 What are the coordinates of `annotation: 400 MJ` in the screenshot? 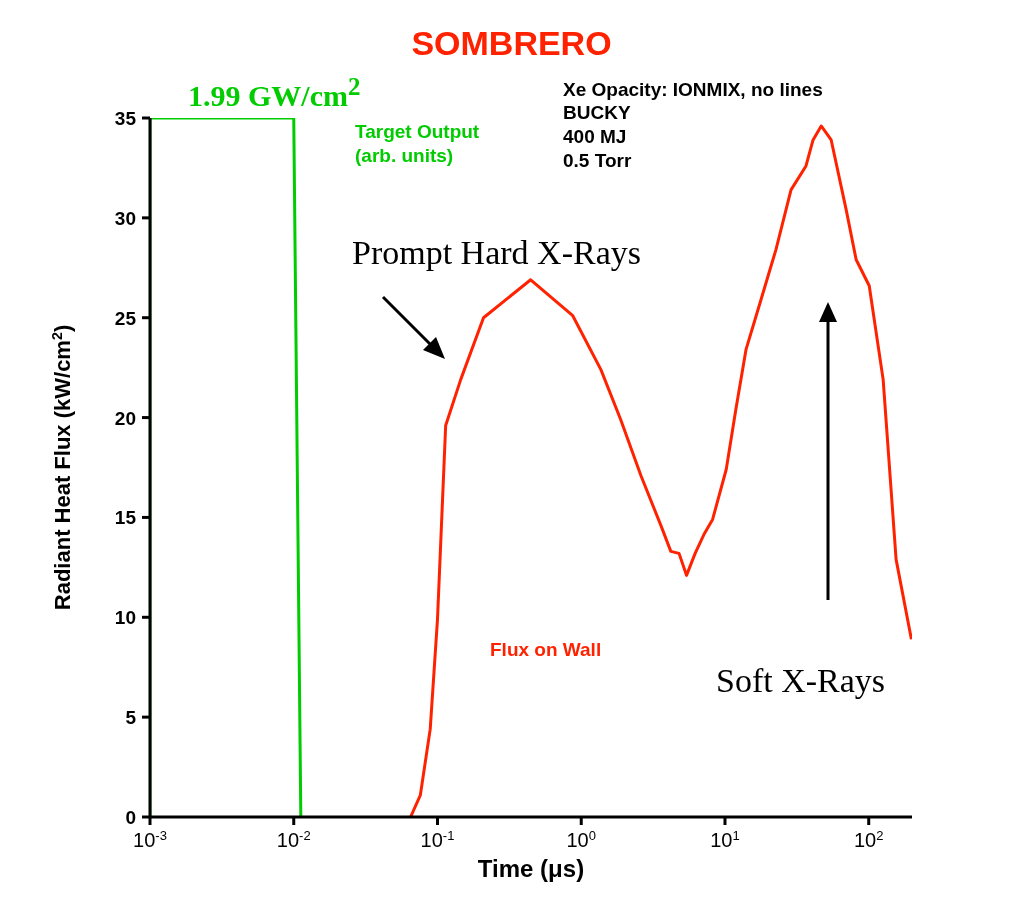 It's located at (595, 136).